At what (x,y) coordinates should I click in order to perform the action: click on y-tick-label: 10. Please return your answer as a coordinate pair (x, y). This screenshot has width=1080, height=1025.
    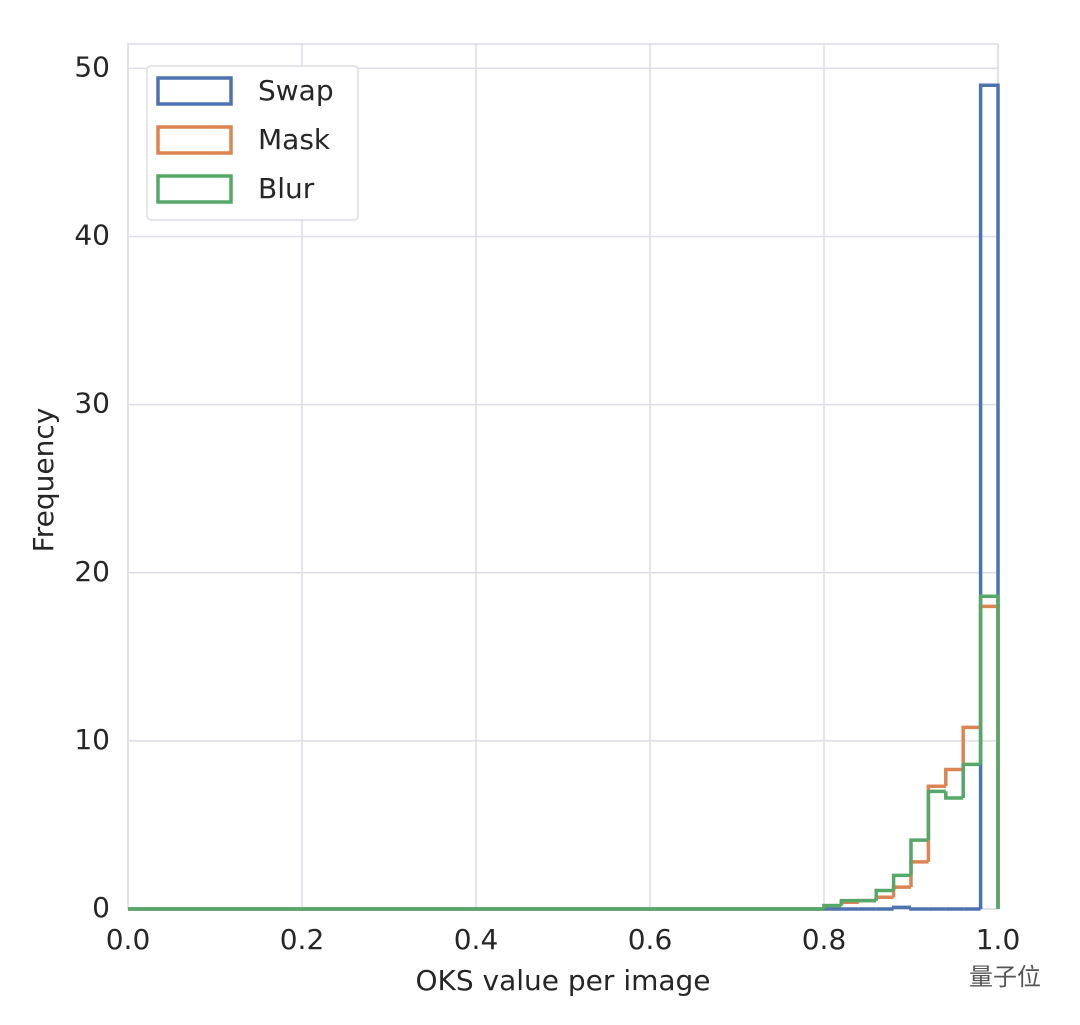
    Looking at the image, I should click on (92, 739).